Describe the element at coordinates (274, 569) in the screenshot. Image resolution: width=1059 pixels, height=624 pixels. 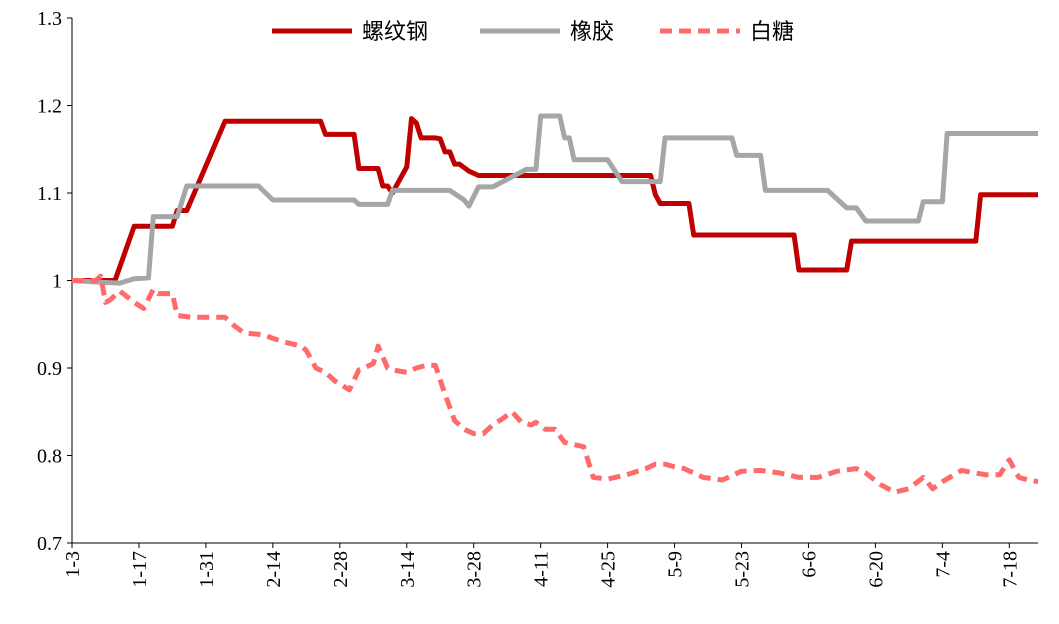
I see `x-tick-label: 2-14` at that location.